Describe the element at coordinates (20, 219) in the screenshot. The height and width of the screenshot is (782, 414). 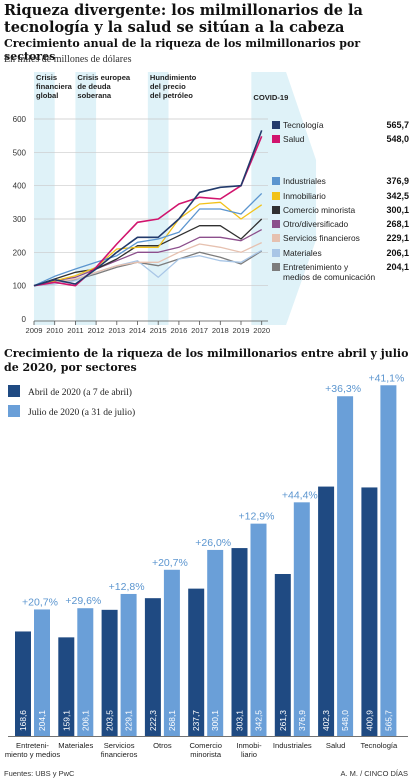
I see `y-tick-label: 300` at that location.